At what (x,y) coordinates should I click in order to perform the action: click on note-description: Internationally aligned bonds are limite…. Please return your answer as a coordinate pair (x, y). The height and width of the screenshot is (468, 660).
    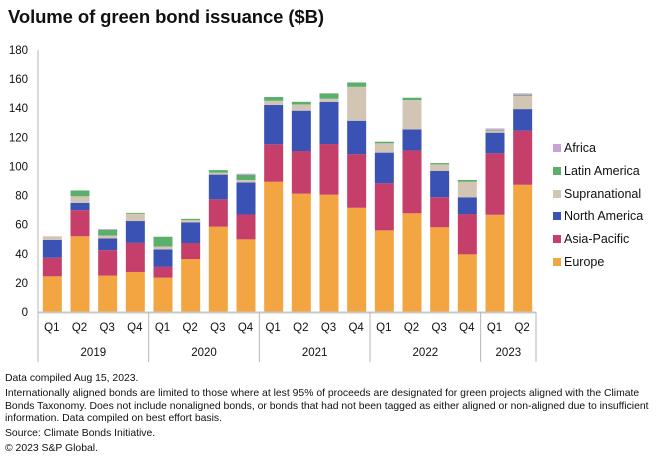
    Looking at the image, I should click on (327, 406).